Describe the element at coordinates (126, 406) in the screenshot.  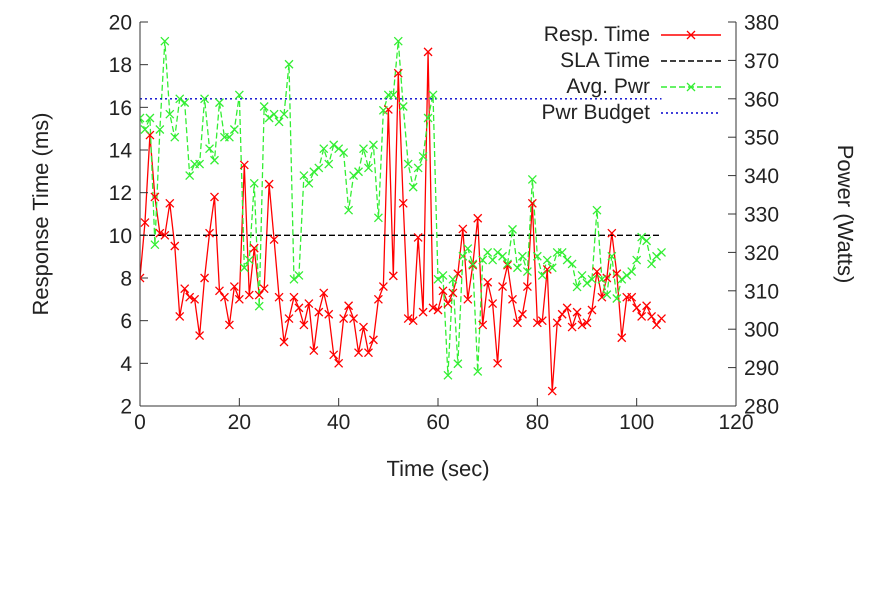
I see `y-tick-label: 2` at that location.